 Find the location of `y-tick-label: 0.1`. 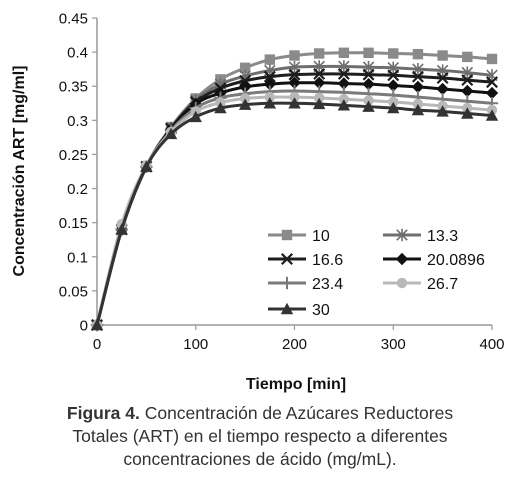

y-tick-label: 0.1 is located at coordinates (77, 257).